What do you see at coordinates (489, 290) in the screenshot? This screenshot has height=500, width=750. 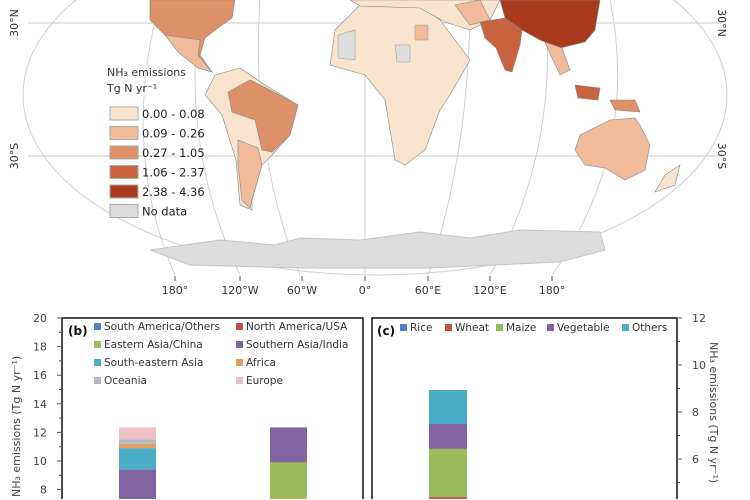 I see `lon-label: 120°E` at bounding box center [489, 290].